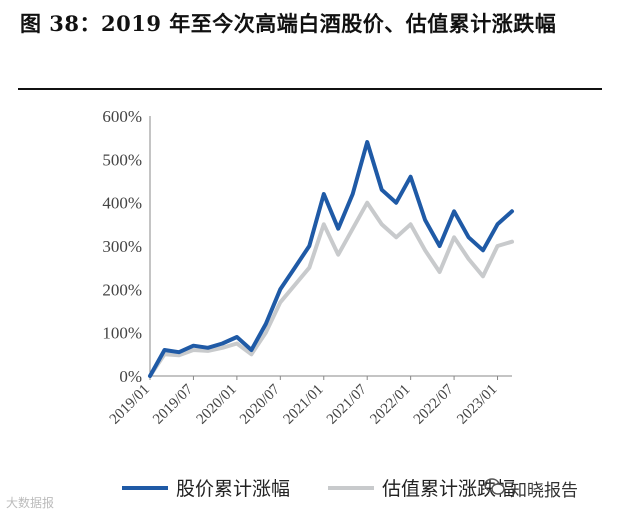 The width and height of the screenshot is (620, 519). I want to click on watermark-right: 知晓报告, so click(544, 491).